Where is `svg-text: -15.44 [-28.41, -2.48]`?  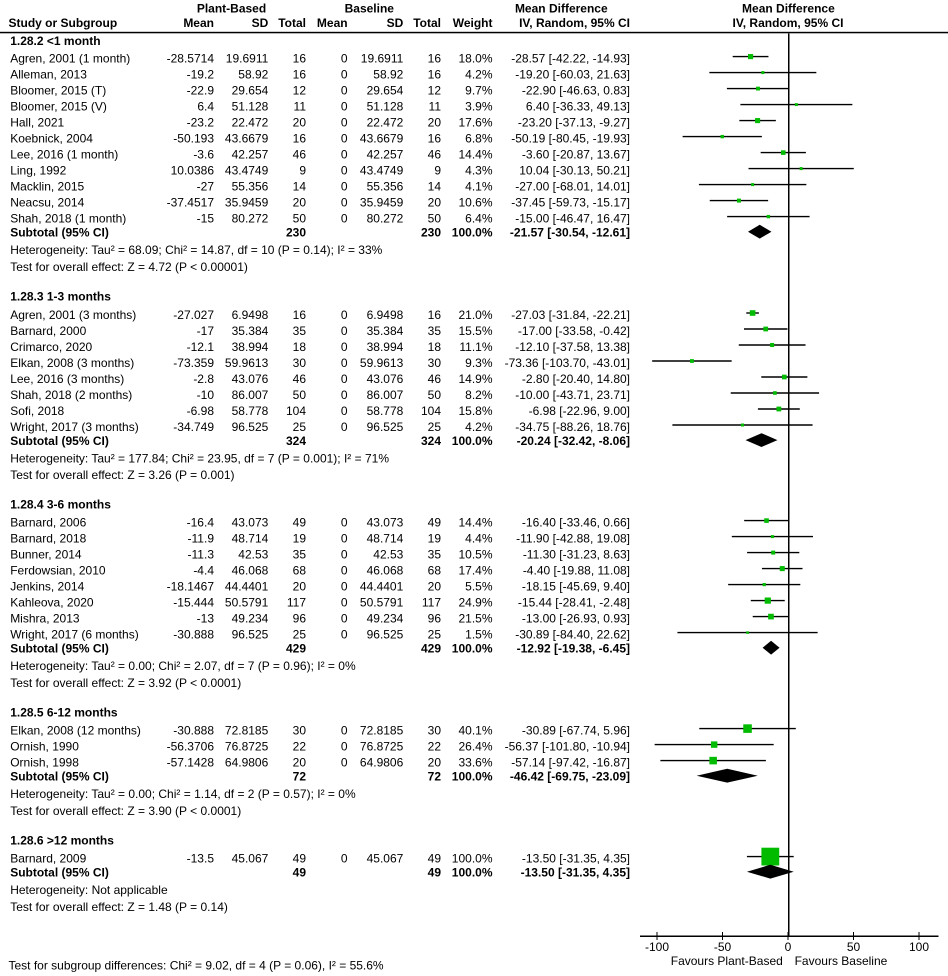
svg-text: -15.44 [-28.41, -2.48] is located at coordinates (574, 603).